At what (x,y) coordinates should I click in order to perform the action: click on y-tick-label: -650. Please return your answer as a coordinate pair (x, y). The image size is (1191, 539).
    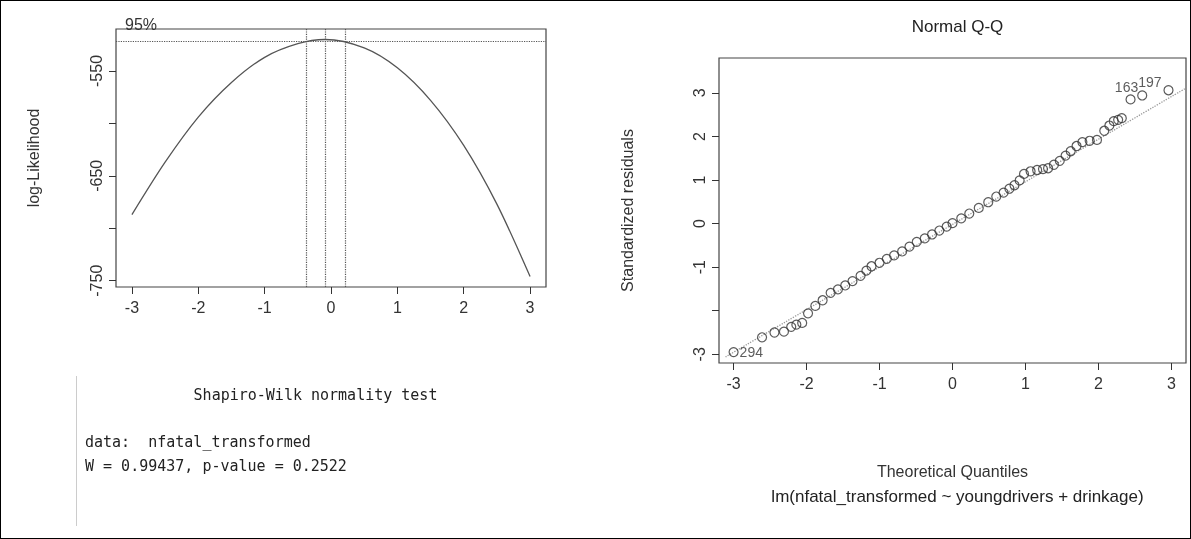
    Looking at the image, I should click on (96, 175).